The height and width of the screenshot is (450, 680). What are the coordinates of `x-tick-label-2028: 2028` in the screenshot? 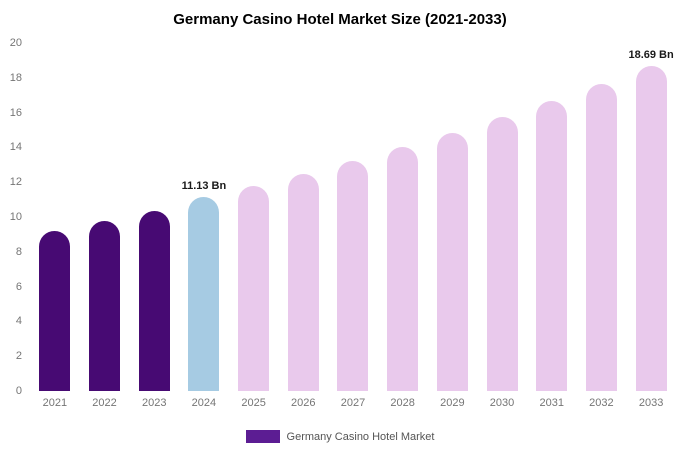 It's located at (402, 403).